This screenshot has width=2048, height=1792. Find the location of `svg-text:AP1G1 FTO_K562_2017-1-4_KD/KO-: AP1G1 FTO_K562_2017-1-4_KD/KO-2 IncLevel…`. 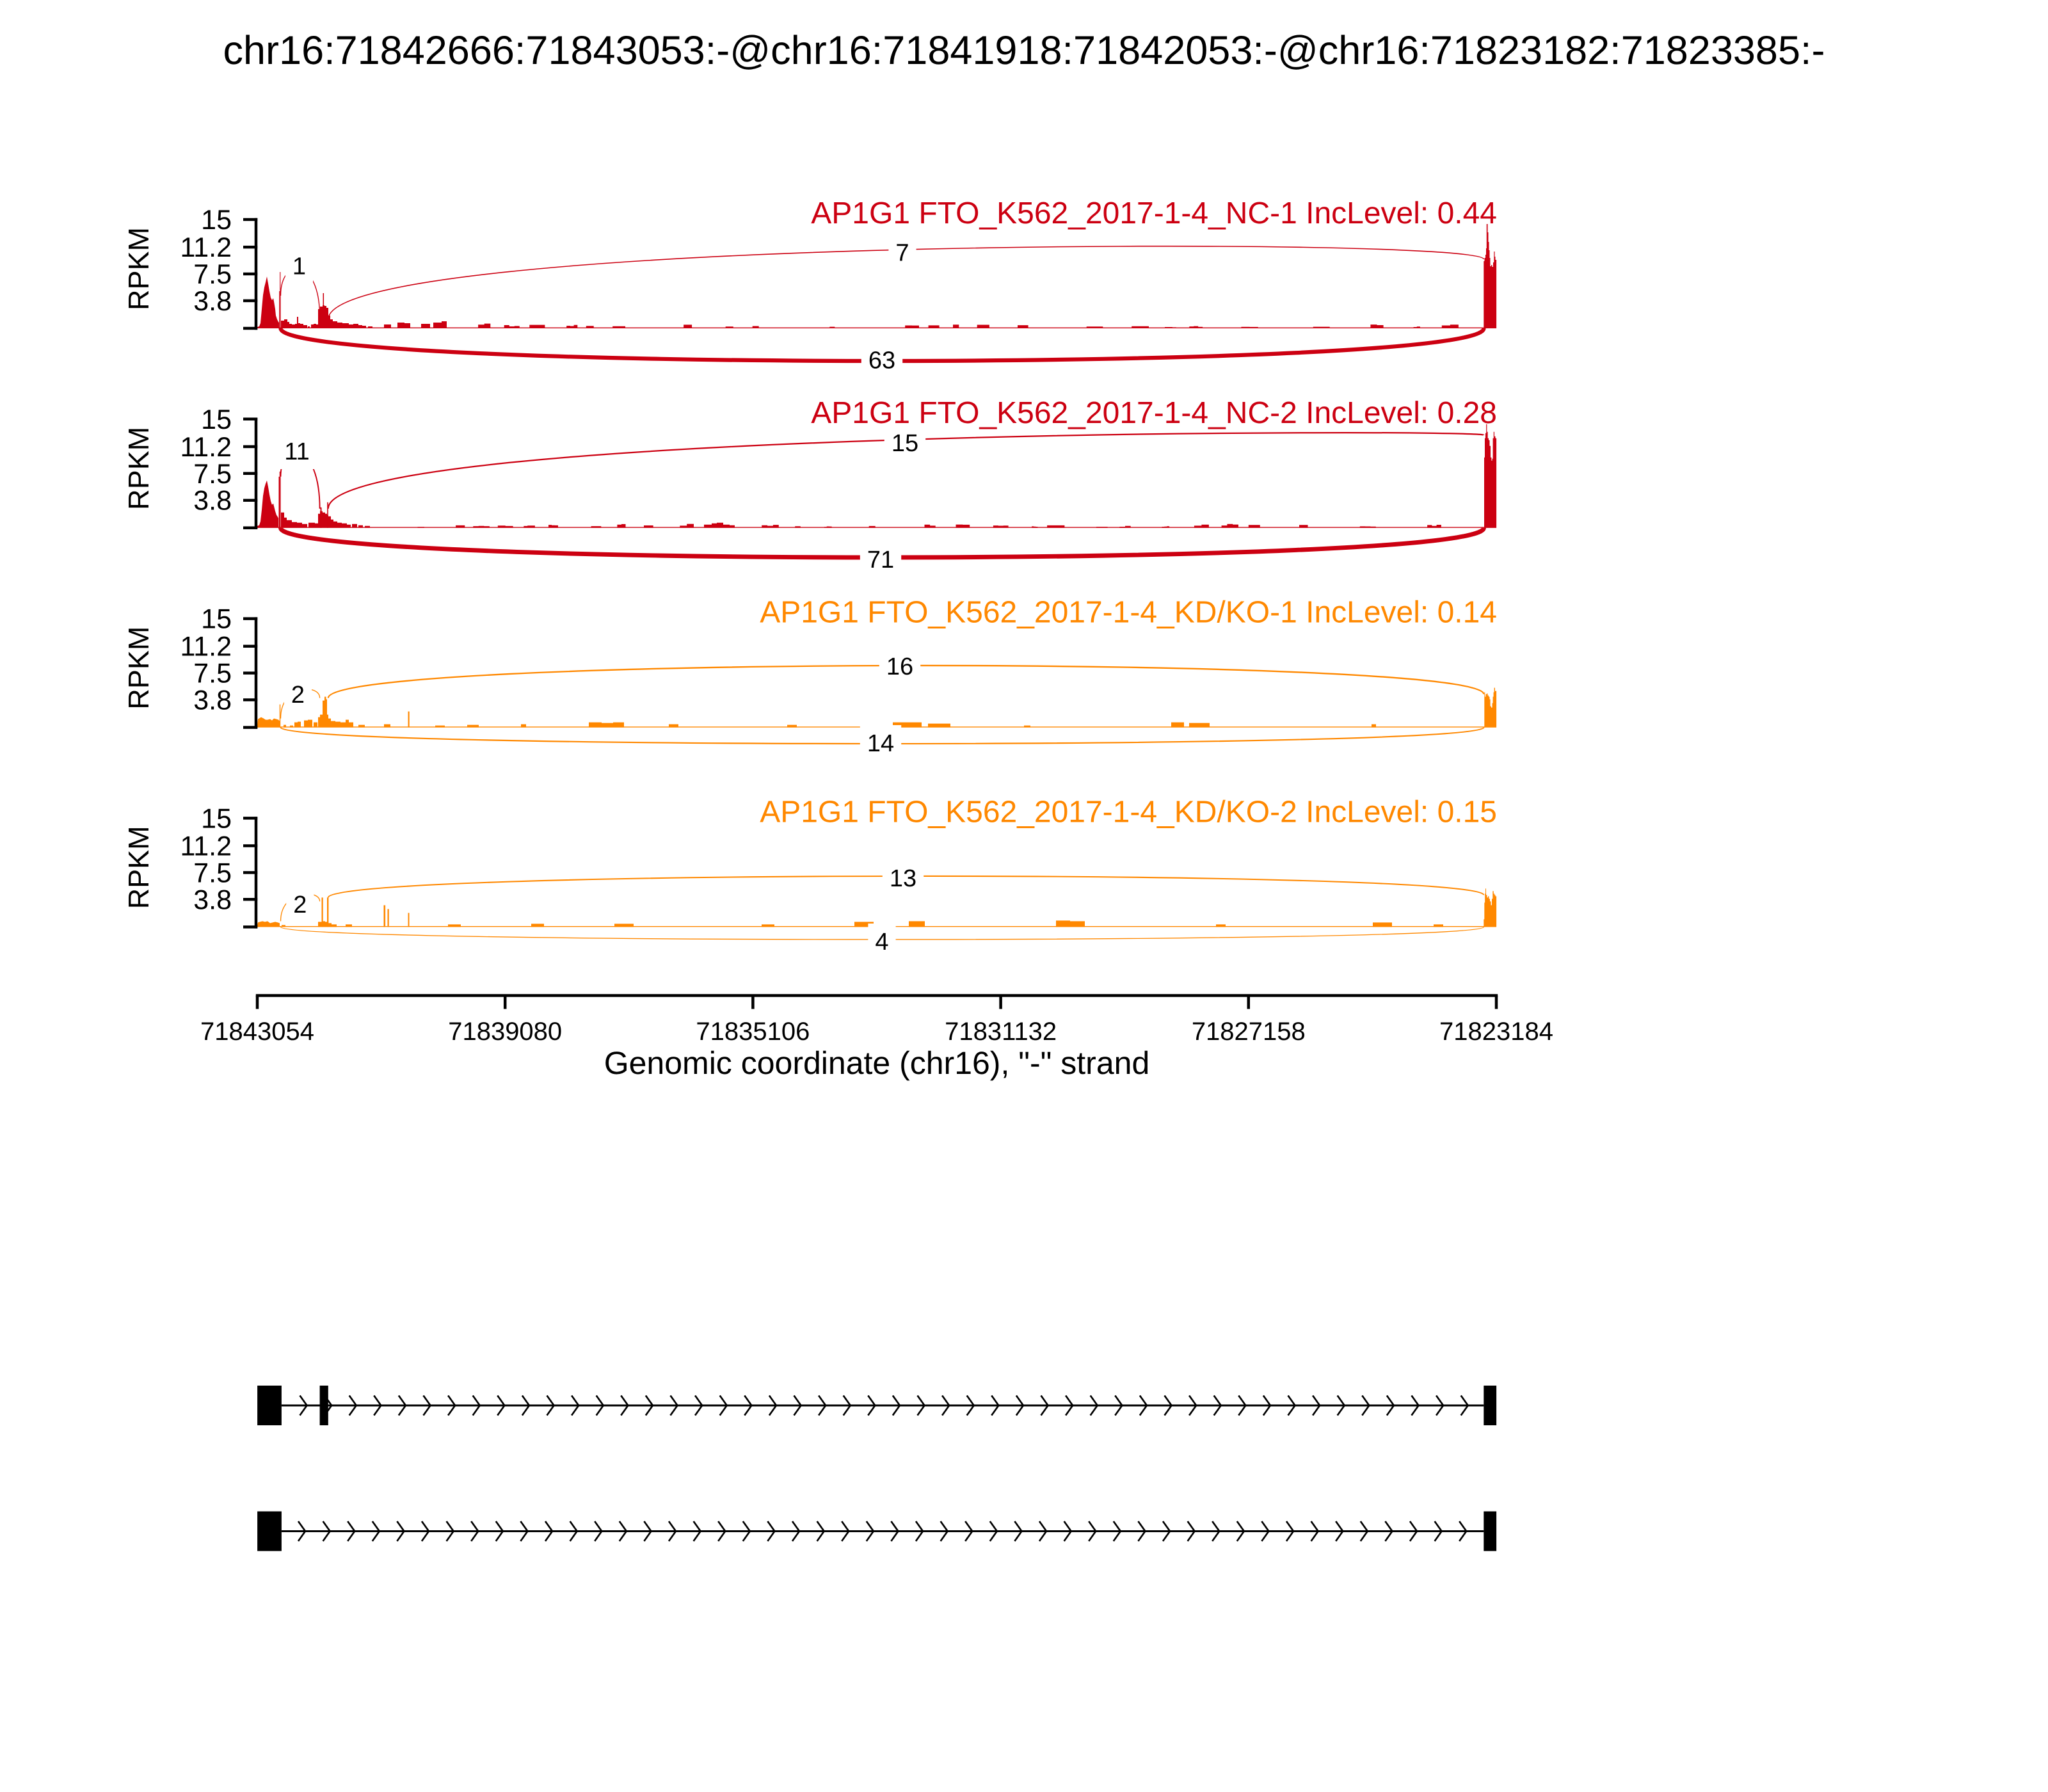

svg-text:AP1G1 FTO_K562_2017-1-4_KD/KO-: AP1G1 FTO_K562_2017-1-4_KD/KO-2 IncLevel… is located at coordinates (1128, 812).